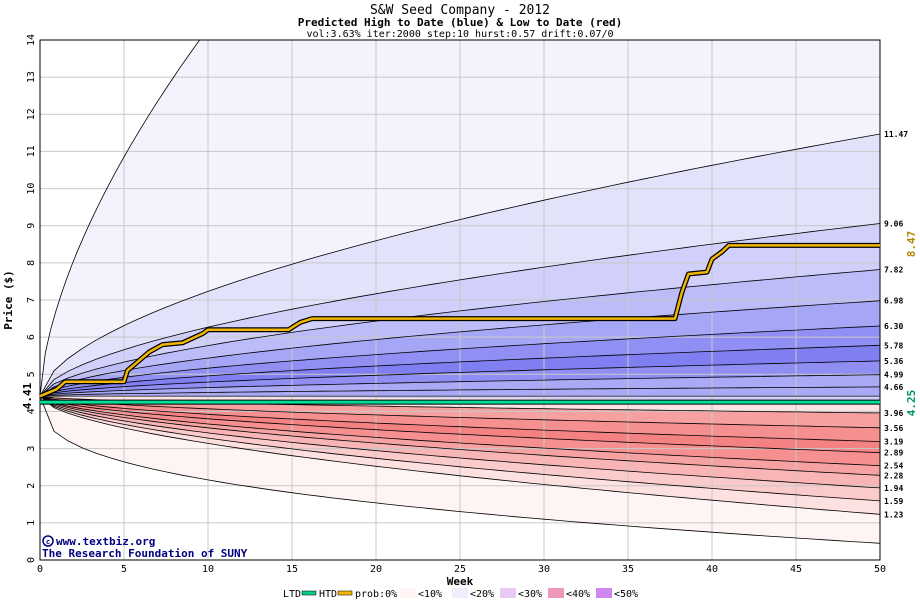  I want to click on y-tick-label: 13, so click(31, 77).